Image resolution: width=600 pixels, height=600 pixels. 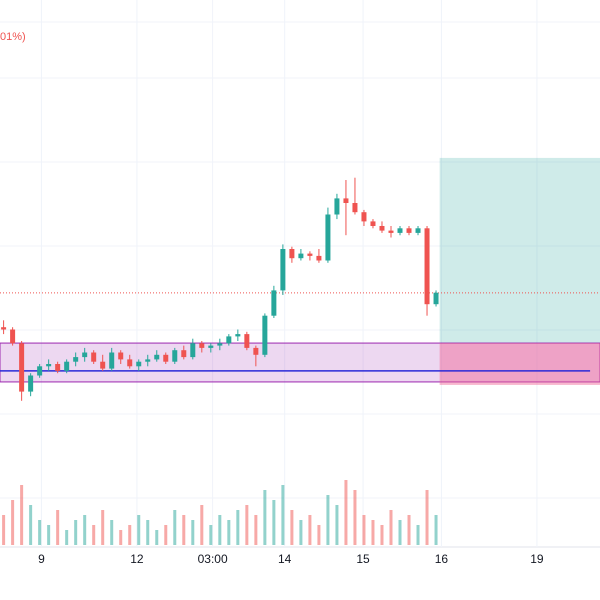 I want to click on loss-zone, so click(x=519, y=364).